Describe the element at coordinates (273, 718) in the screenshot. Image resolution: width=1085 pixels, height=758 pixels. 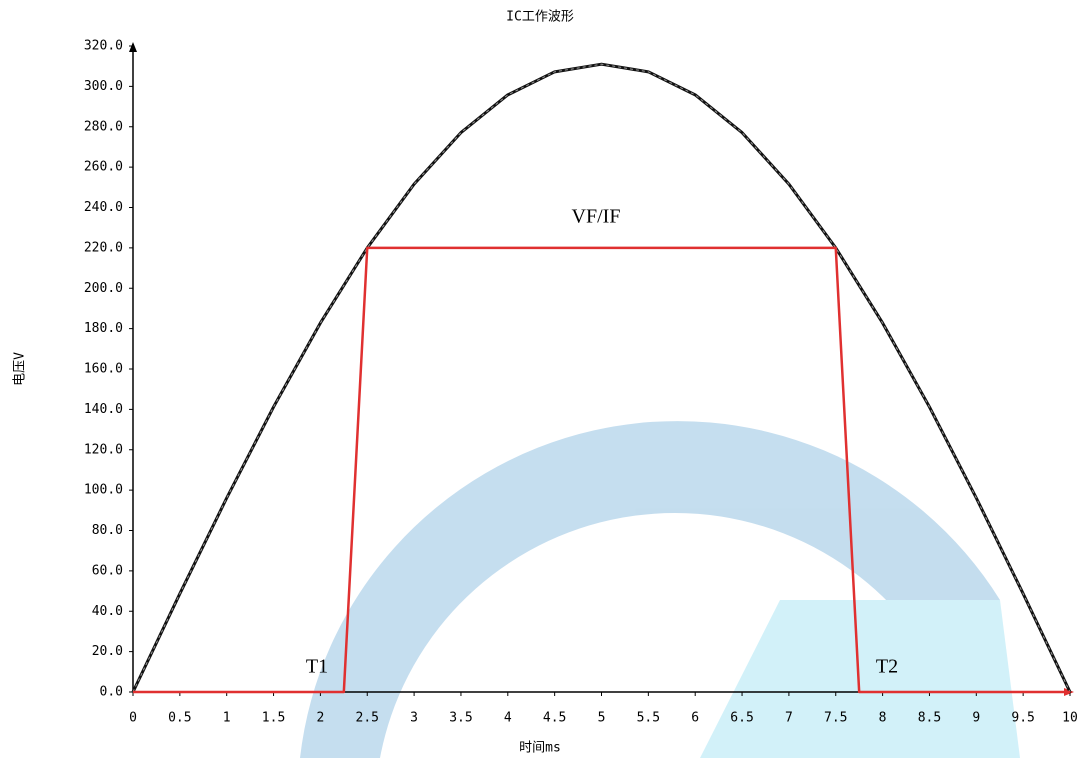
I see `x-tick-label: 1.5` at that location.